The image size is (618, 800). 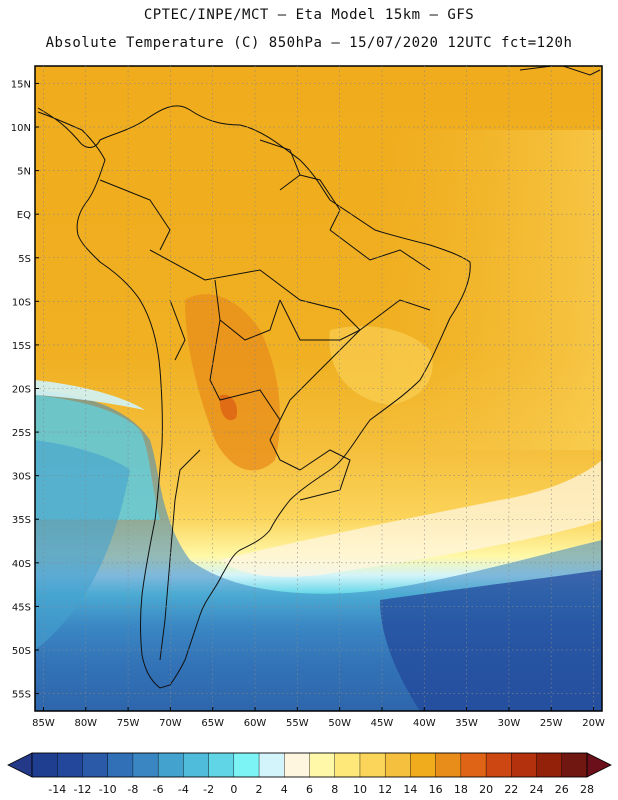 What do you see at coordinates (486, 789) in the screenshot?
I see `colorbar-label: 20` at bounding box center [486, 789].